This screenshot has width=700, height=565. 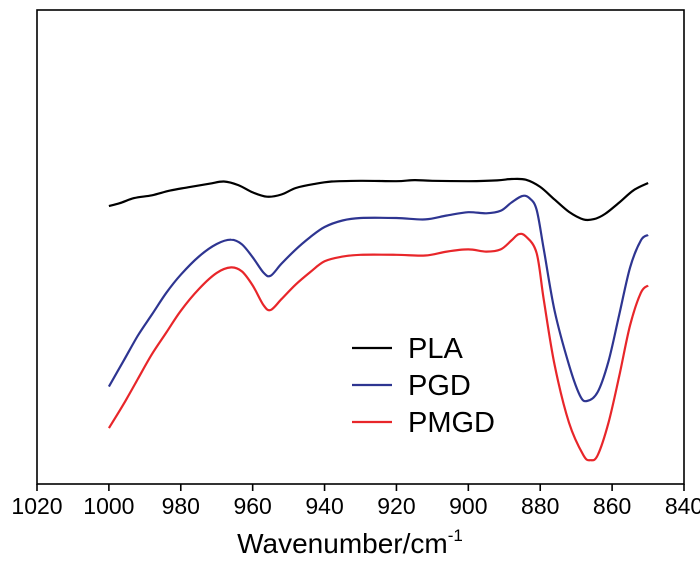 What do you see at coordinates (342, 543) in the screenshot?
I see `x-axis-title-text: Wavenumber/cm` at bounding box center [342, 543].